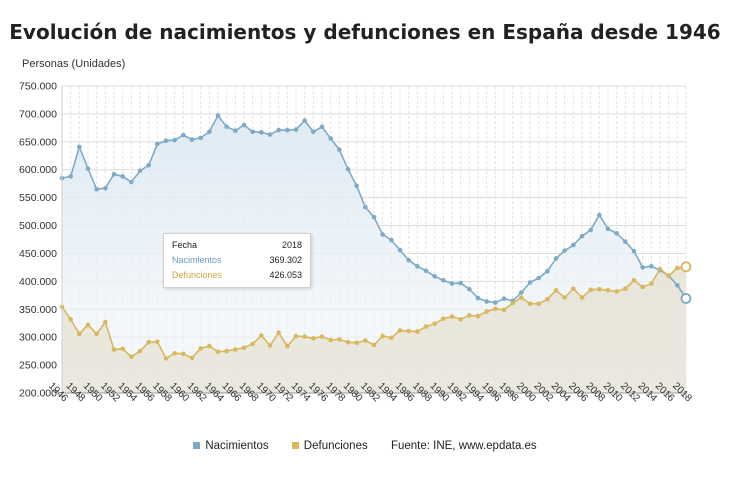 The width and height of the screenshot is (730, 500). What do you see at coordinates (79, 334) in the screenshot?
I see `point-defunciones-1948` at bounding box center [79, 334].